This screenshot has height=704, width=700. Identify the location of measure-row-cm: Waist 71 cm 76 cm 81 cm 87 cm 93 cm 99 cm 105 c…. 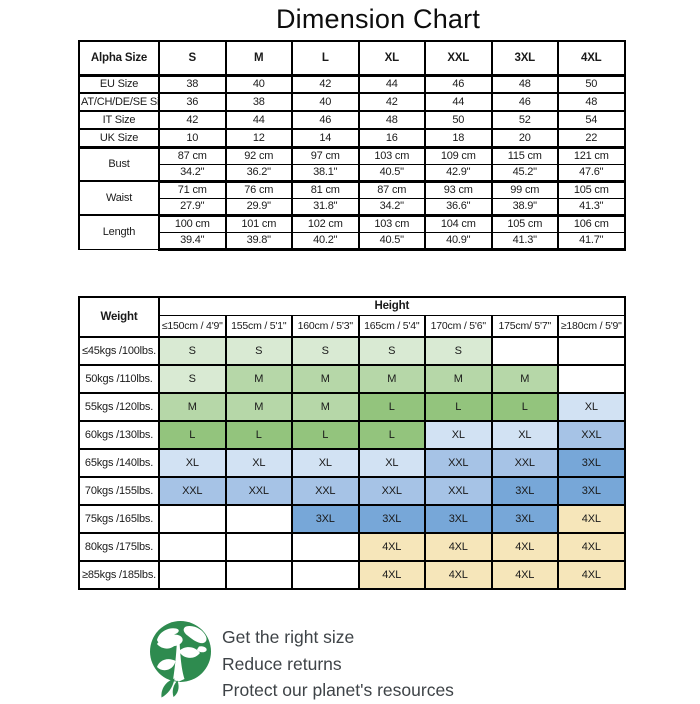
(352, 198).